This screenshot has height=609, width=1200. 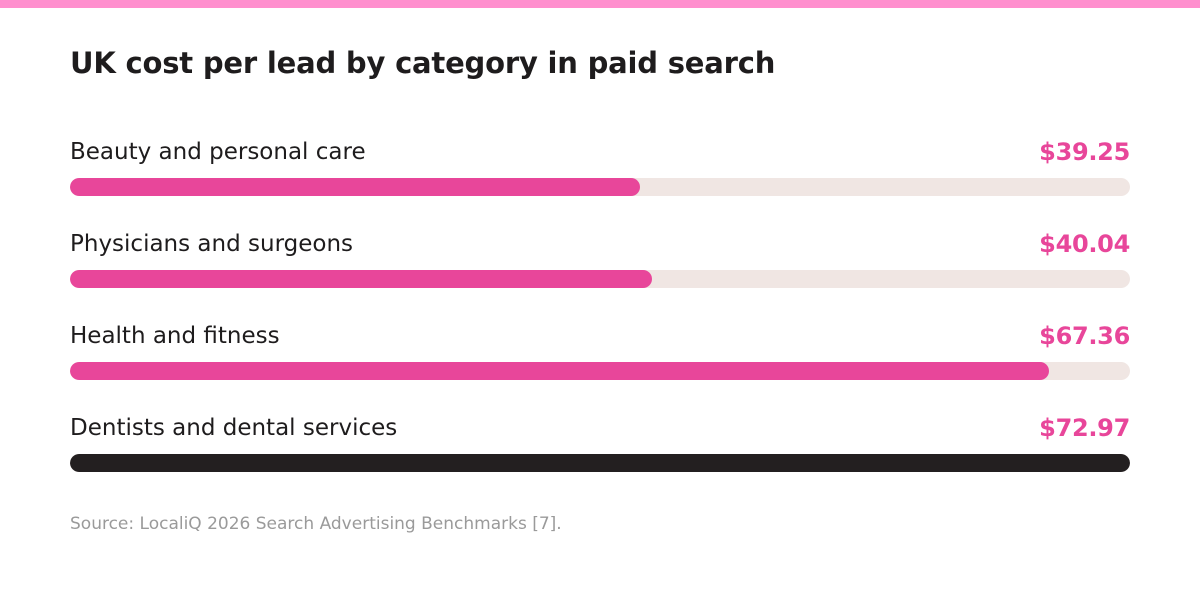 I want to click on bar-row: Physicians and surgeons $40.04, so click(x=600, y=263).